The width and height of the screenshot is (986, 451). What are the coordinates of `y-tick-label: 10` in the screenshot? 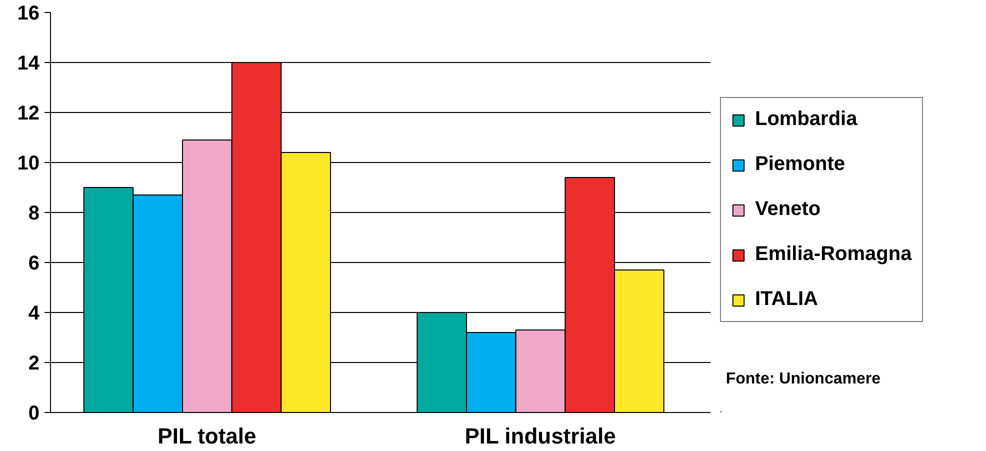 It's located at (28, 163).